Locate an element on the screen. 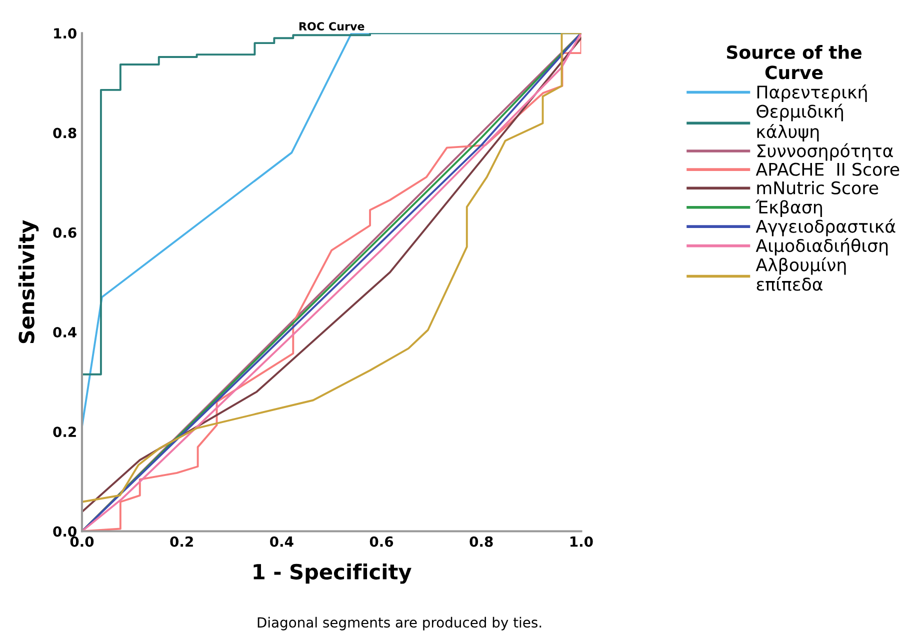  text: Diagonal segments are produced by ties. is located at coordinates (400, 623).